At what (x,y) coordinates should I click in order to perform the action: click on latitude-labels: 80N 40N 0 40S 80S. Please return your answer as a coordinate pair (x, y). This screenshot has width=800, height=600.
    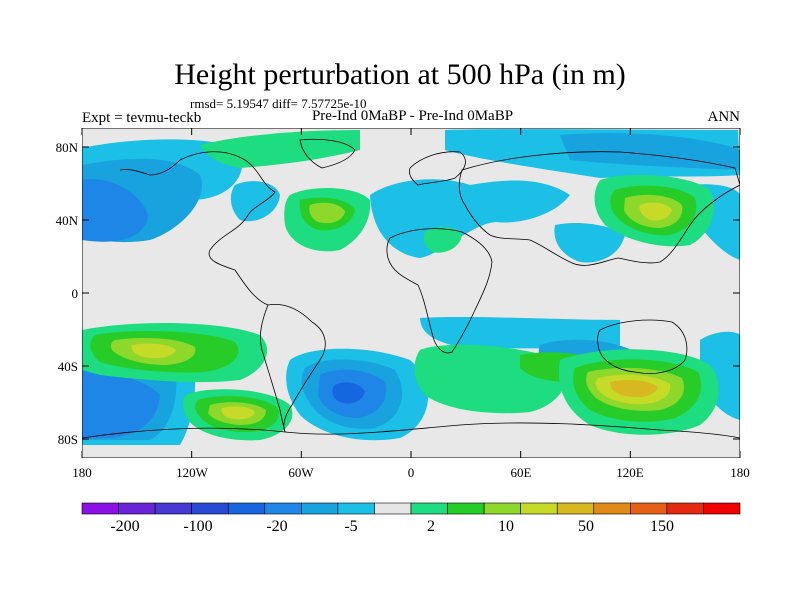
    Looking at the image, I should click on (67, 293).